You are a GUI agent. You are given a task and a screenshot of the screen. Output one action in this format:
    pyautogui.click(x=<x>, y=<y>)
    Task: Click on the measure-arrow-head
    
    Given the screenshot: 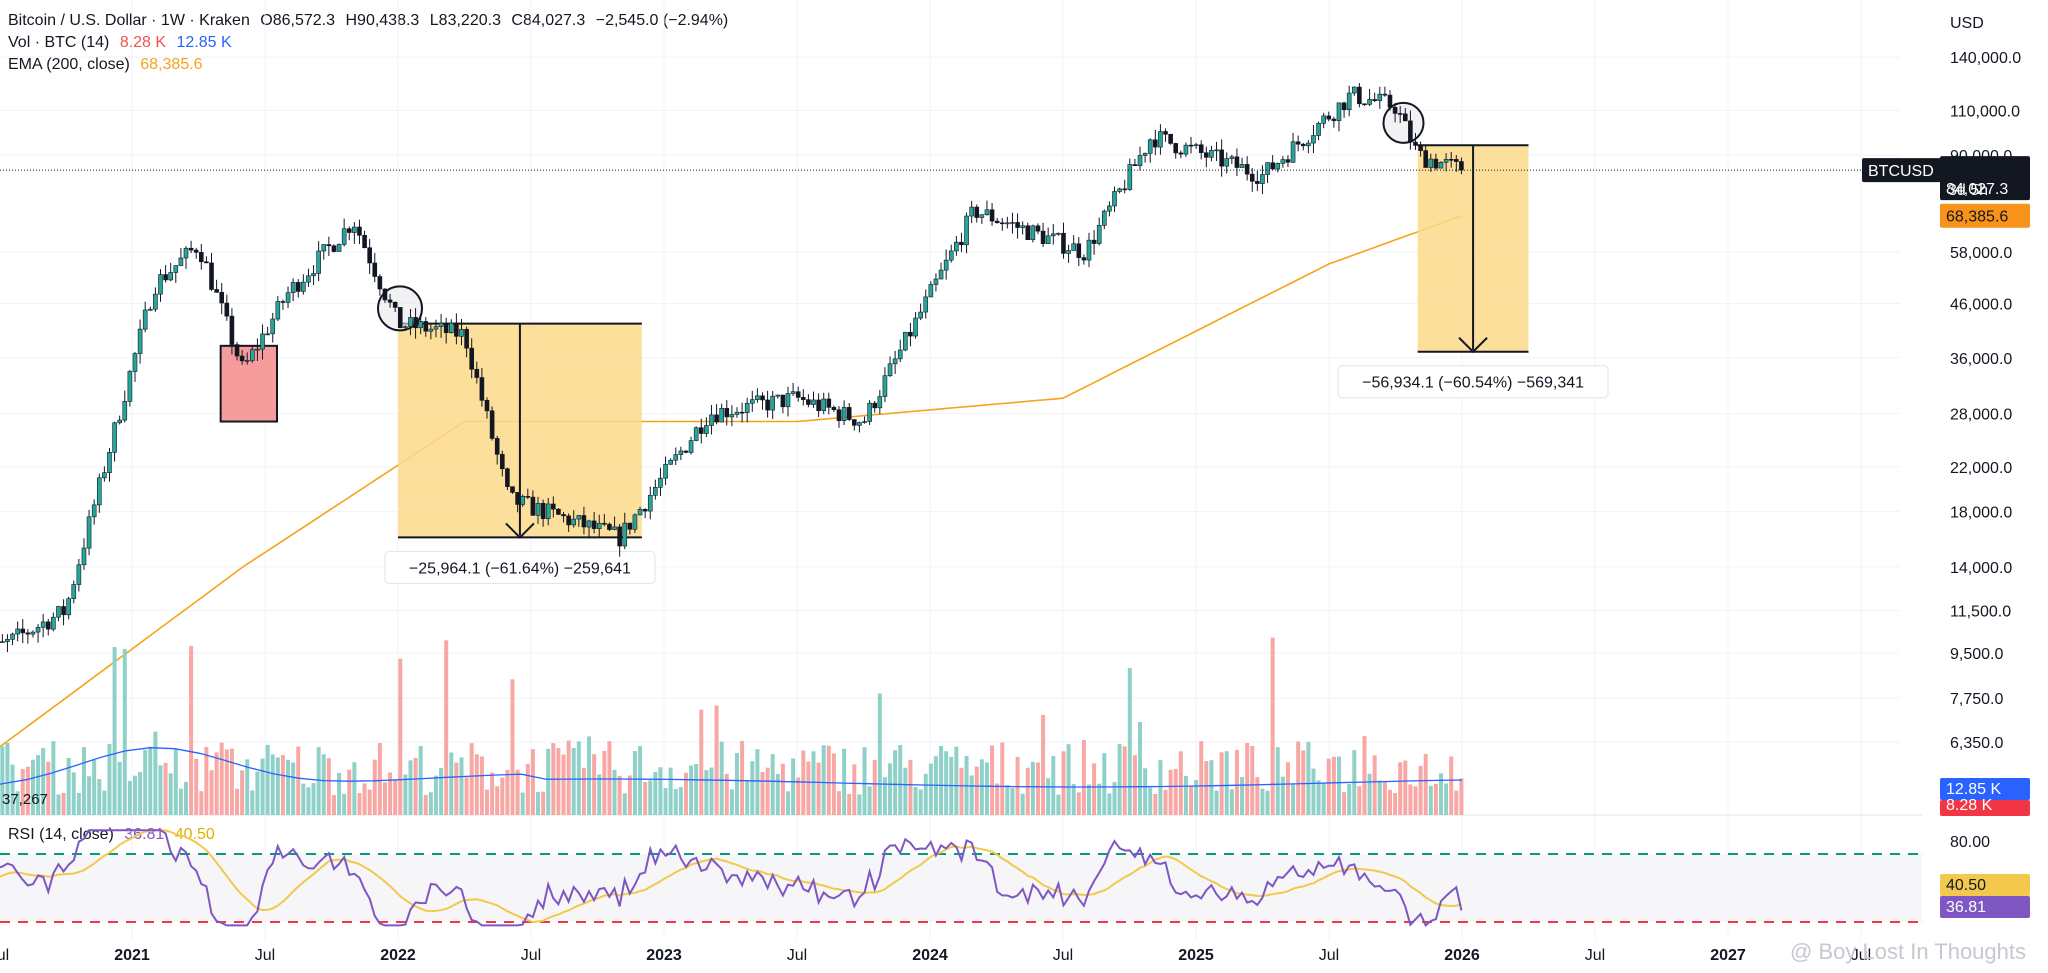 What is the action you would take?
    pyautogui.click(x=520, y=530)
    